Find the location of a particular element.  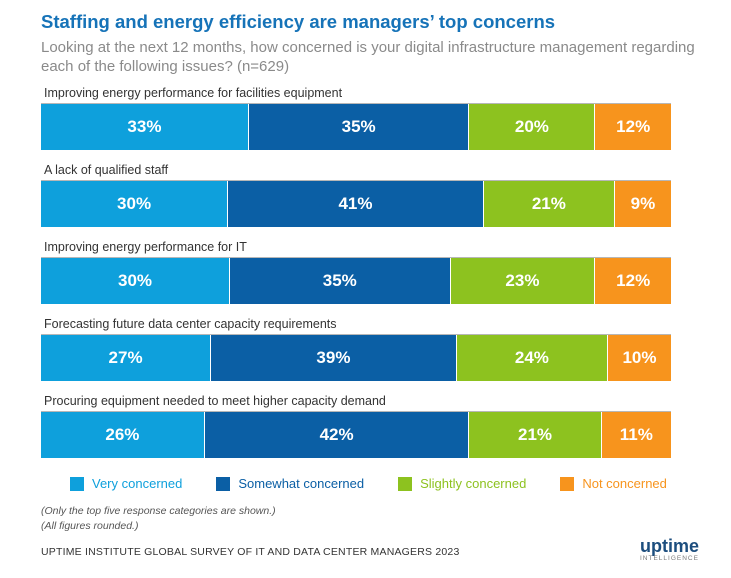

data-label: 42% is located at coordinates (336, 434).